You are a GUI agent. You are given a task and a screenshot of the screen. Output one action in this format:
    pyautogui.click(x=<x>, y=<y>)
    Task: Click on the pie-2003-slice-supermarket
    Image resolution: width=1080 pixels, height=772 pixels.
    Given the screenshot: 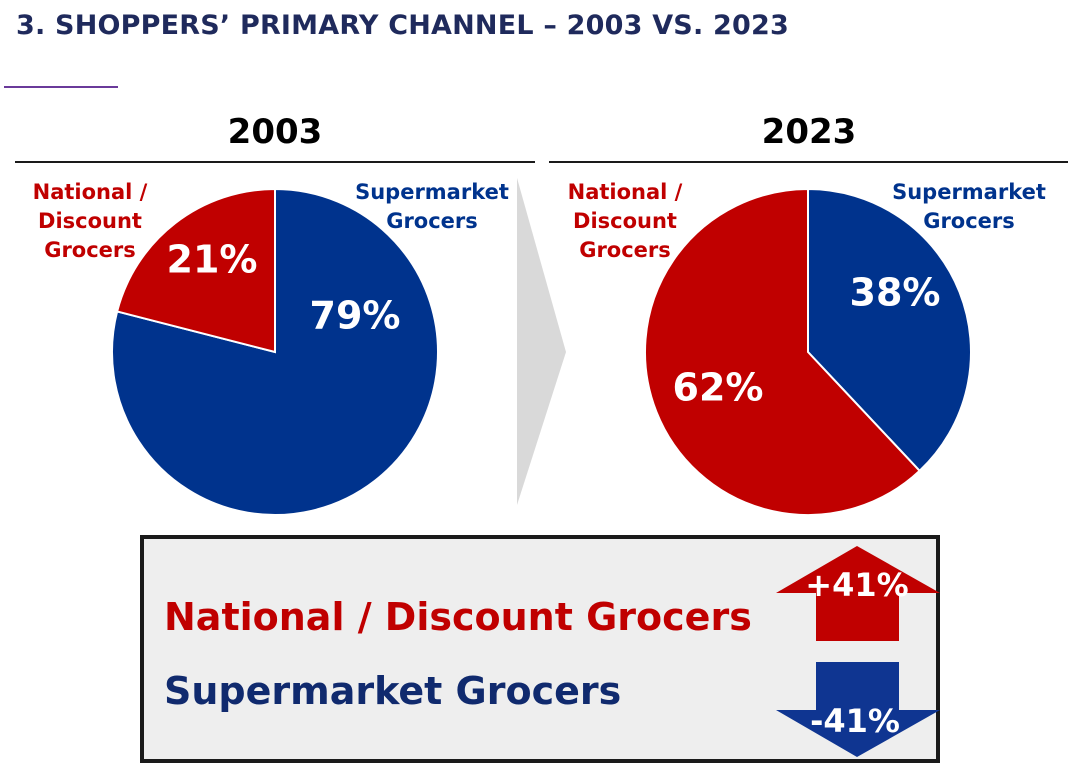 What is the action you would take?
    pyautogui.click(x=275, y=351)
    